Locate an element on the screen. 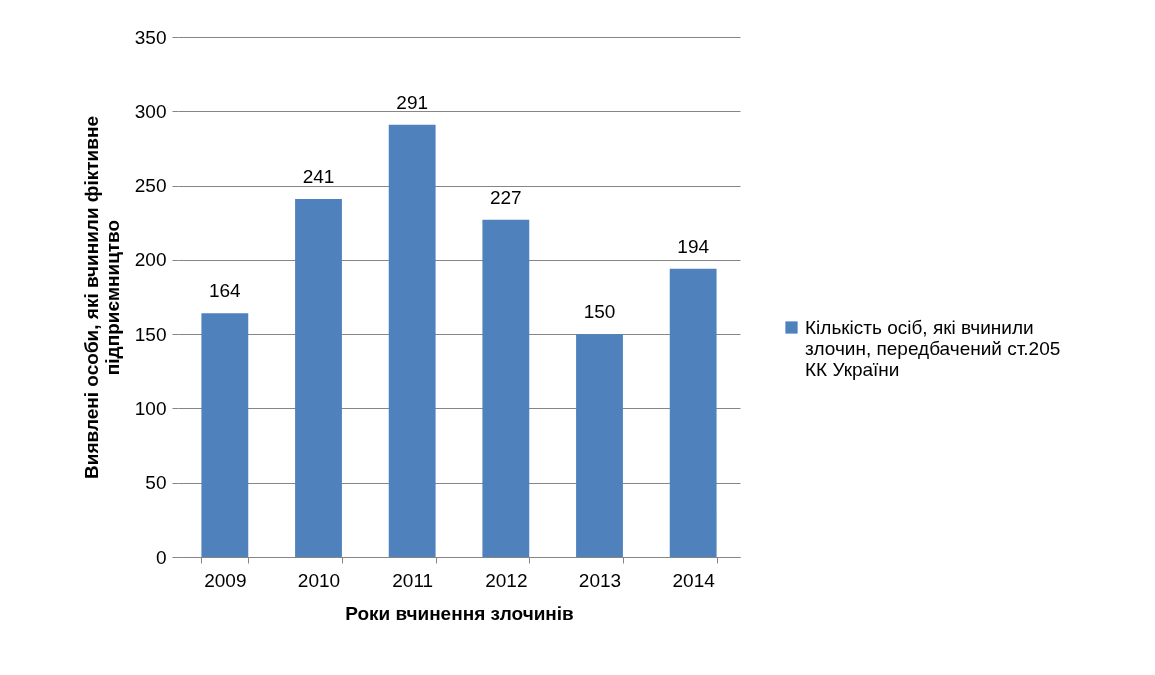 This screenshot has width=1155, height=675. y-tick-label: 300 is located at coordinates (150, 111).